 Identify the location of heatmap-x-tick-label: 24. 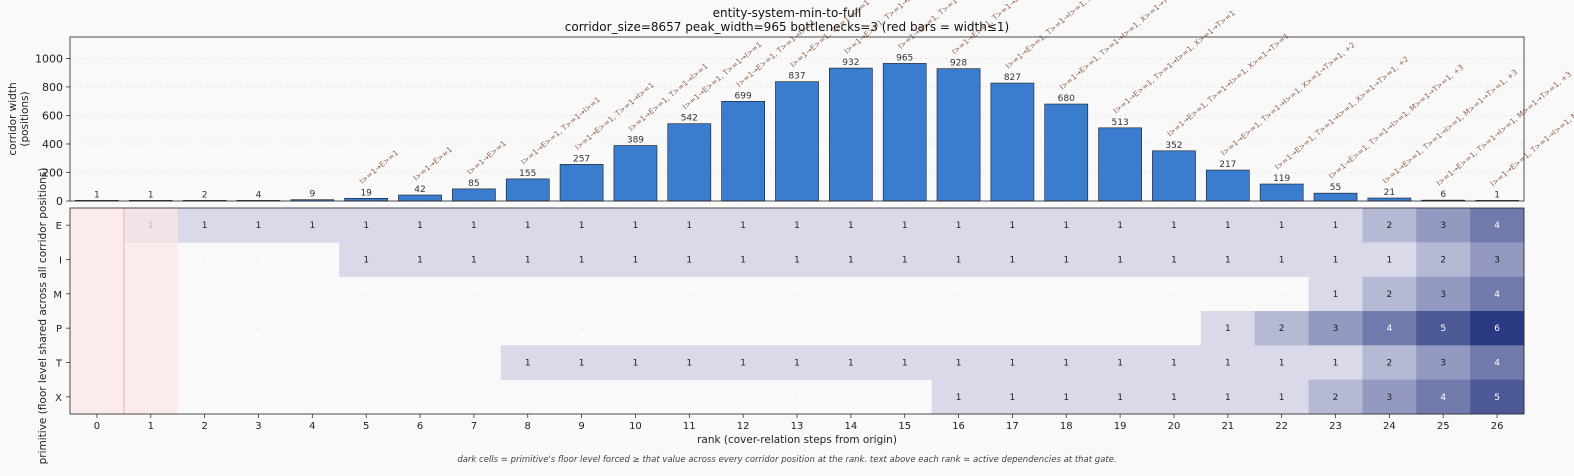
(1389, 426).